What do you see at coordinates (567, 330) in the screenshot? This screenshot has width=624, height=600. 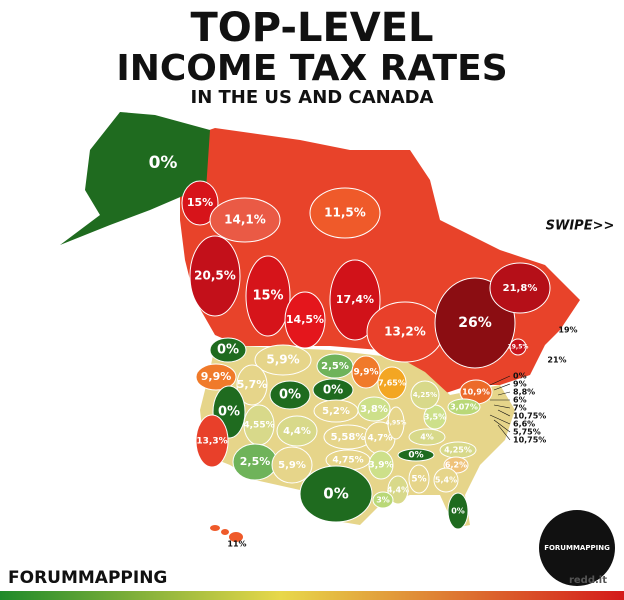 I see `rate-label: 19%` at bounding box center [567, 330].